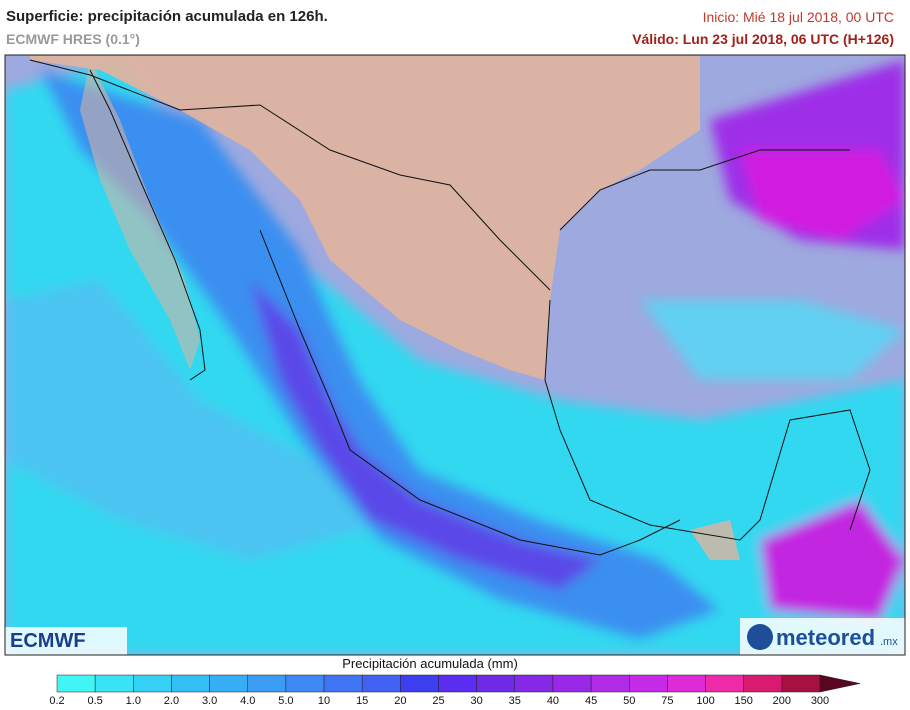 Image resolution: width=910 pixels, height=710 pixels. Describe the element at coordinates (667, 701) in the screenshot. I see `colorbar-tick-label: 75` at that location.